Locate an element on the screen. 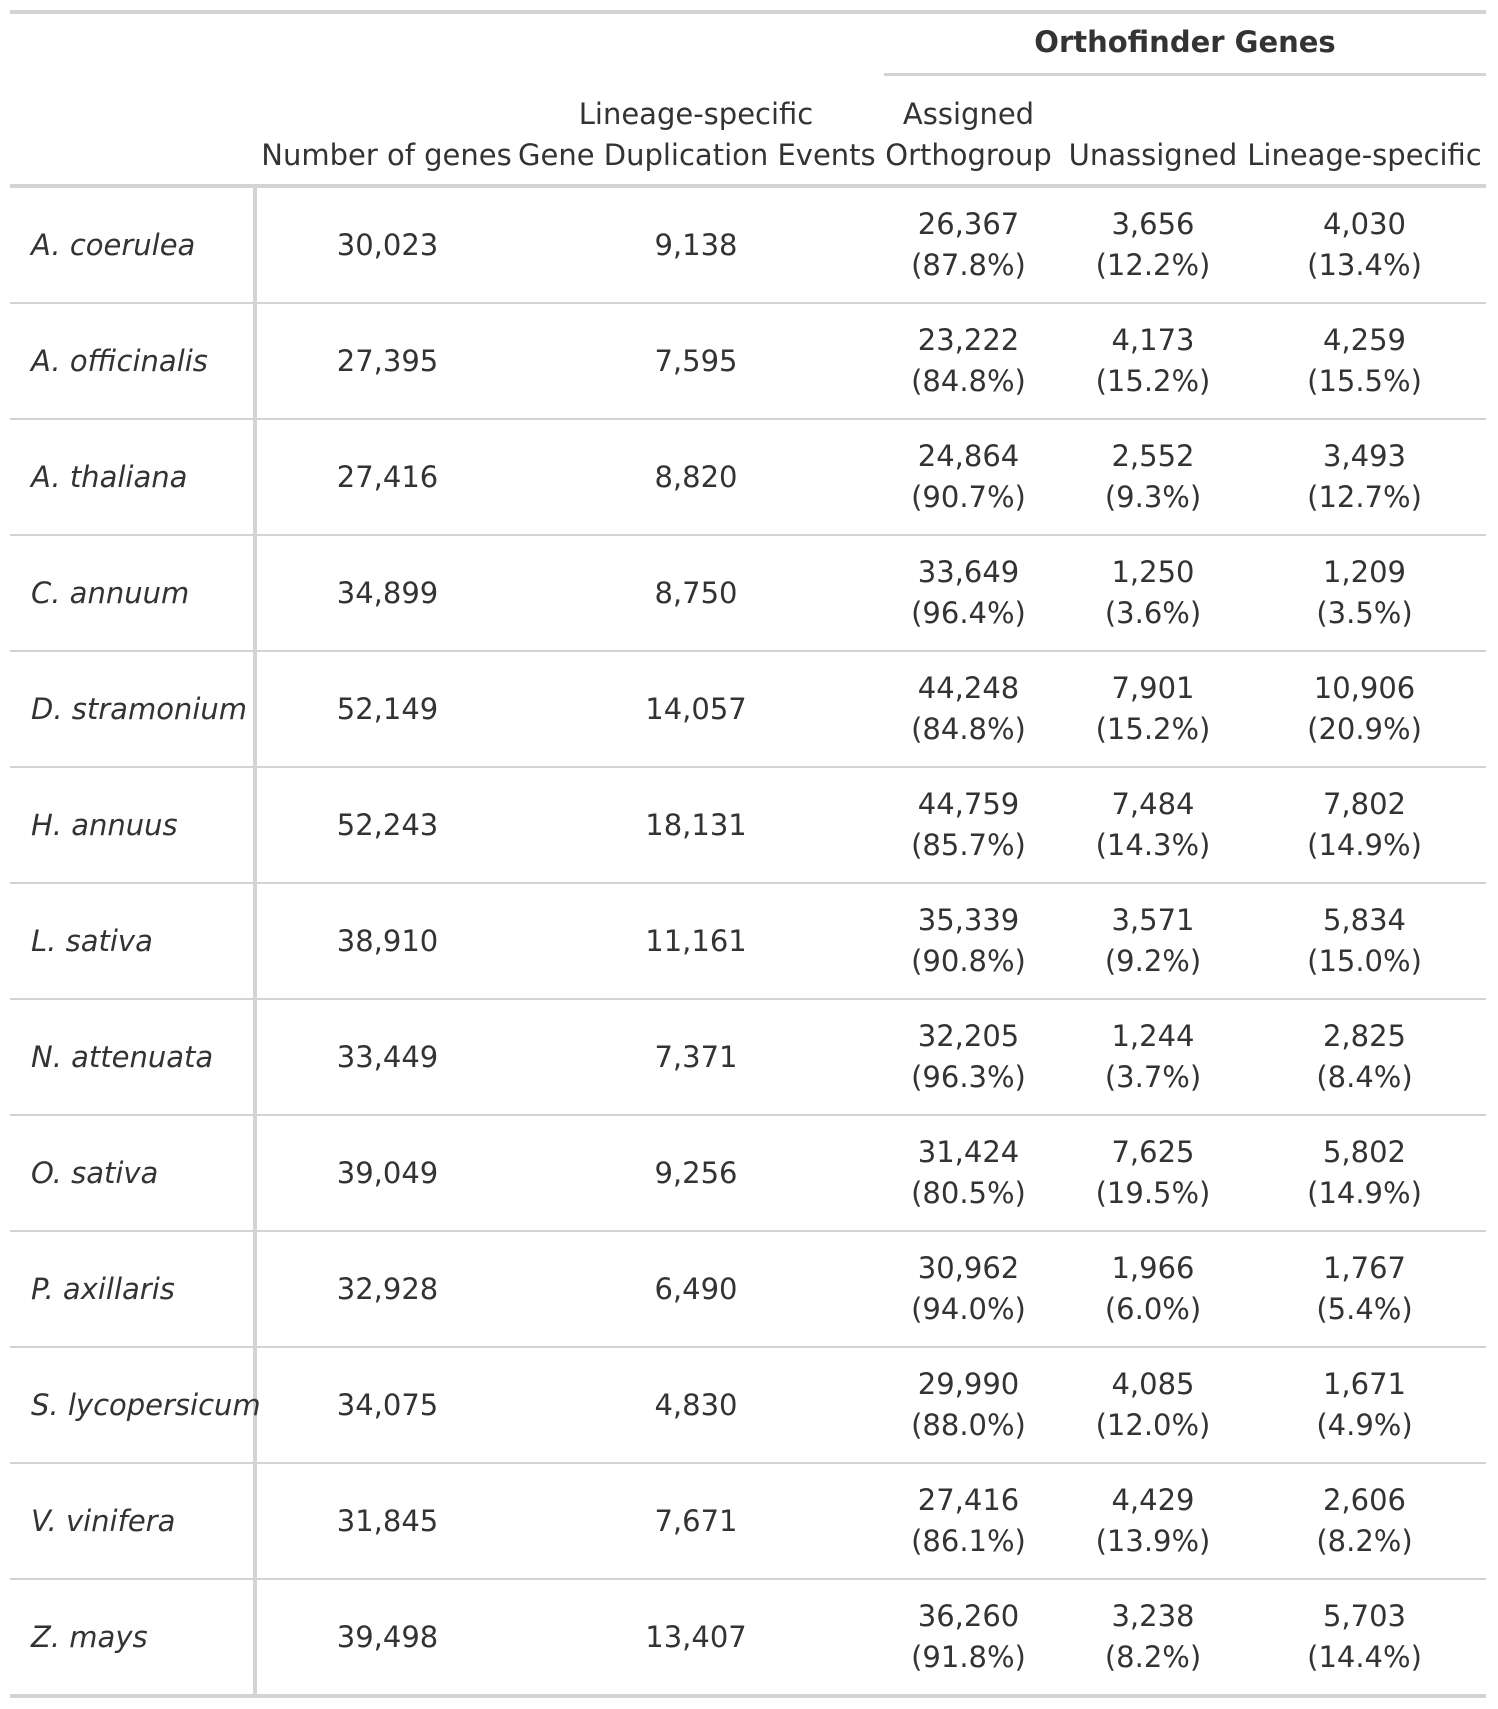  lineage-specific-percent: (8.4%) is located at coordinates (1364, 1077).